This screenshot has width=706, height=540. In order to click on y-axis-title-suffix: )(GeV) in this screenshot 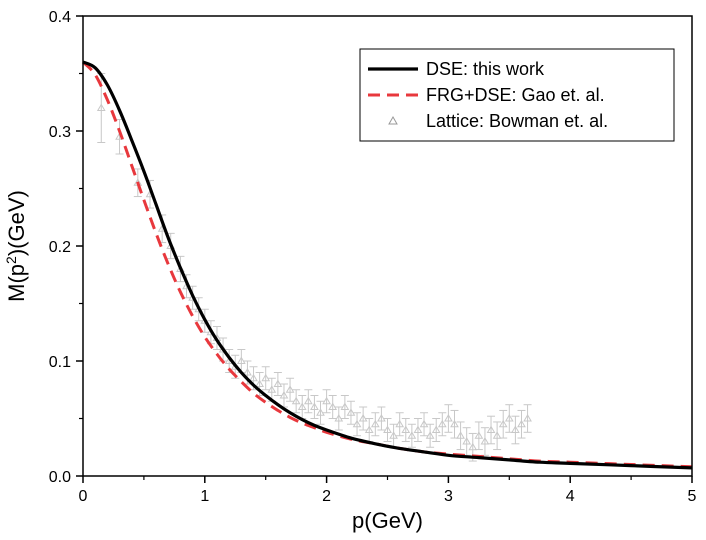, I will do `click(16, 223)`.